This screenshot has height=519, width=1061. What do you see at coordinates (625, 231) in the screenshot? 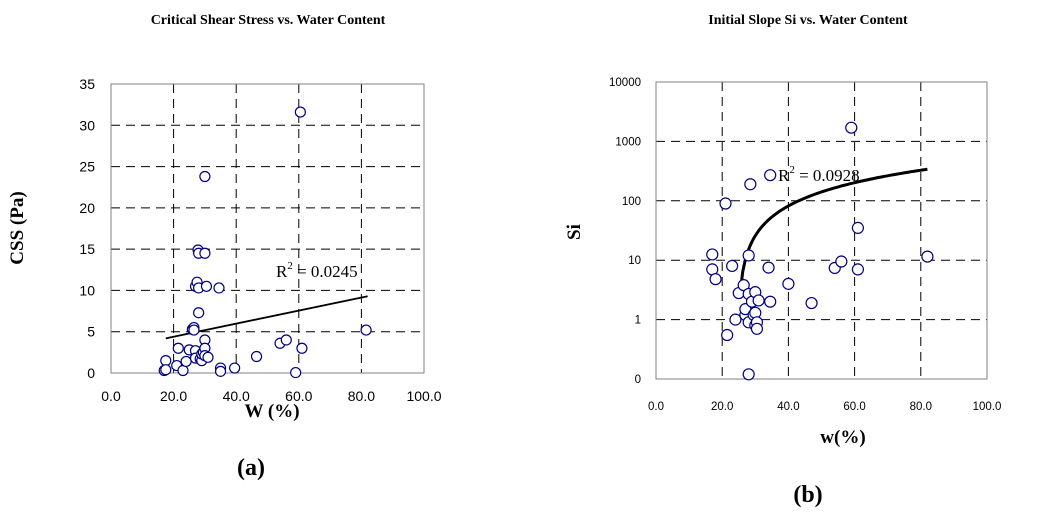
I see `chart-b-y-ticks: 0 1 10 100 1000 10000` at bounding box center [625, 231].